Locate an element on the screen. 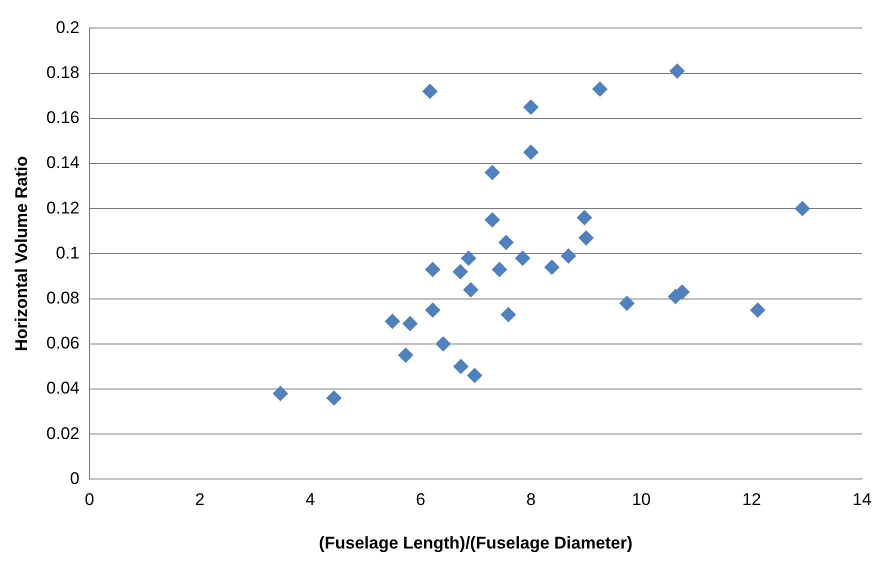  x-axis-title: (Fuselage Length)/(Fuselage Diameter) is located at coordinates (475, 542).